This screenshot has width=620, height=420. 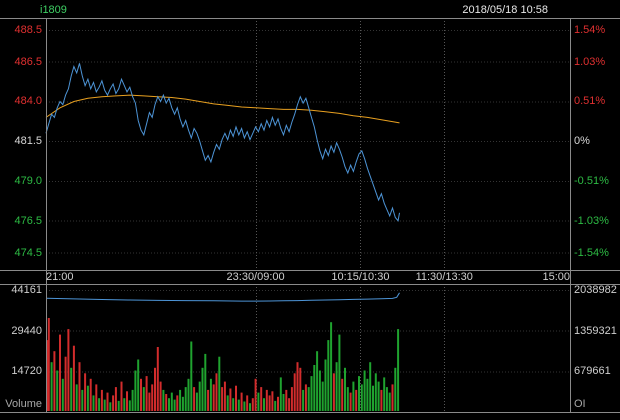 What do you see at coordinates (591, 180) in the screenshot?
I see `percent-axis-label: -0.51%` at bounding box center [591, 180].